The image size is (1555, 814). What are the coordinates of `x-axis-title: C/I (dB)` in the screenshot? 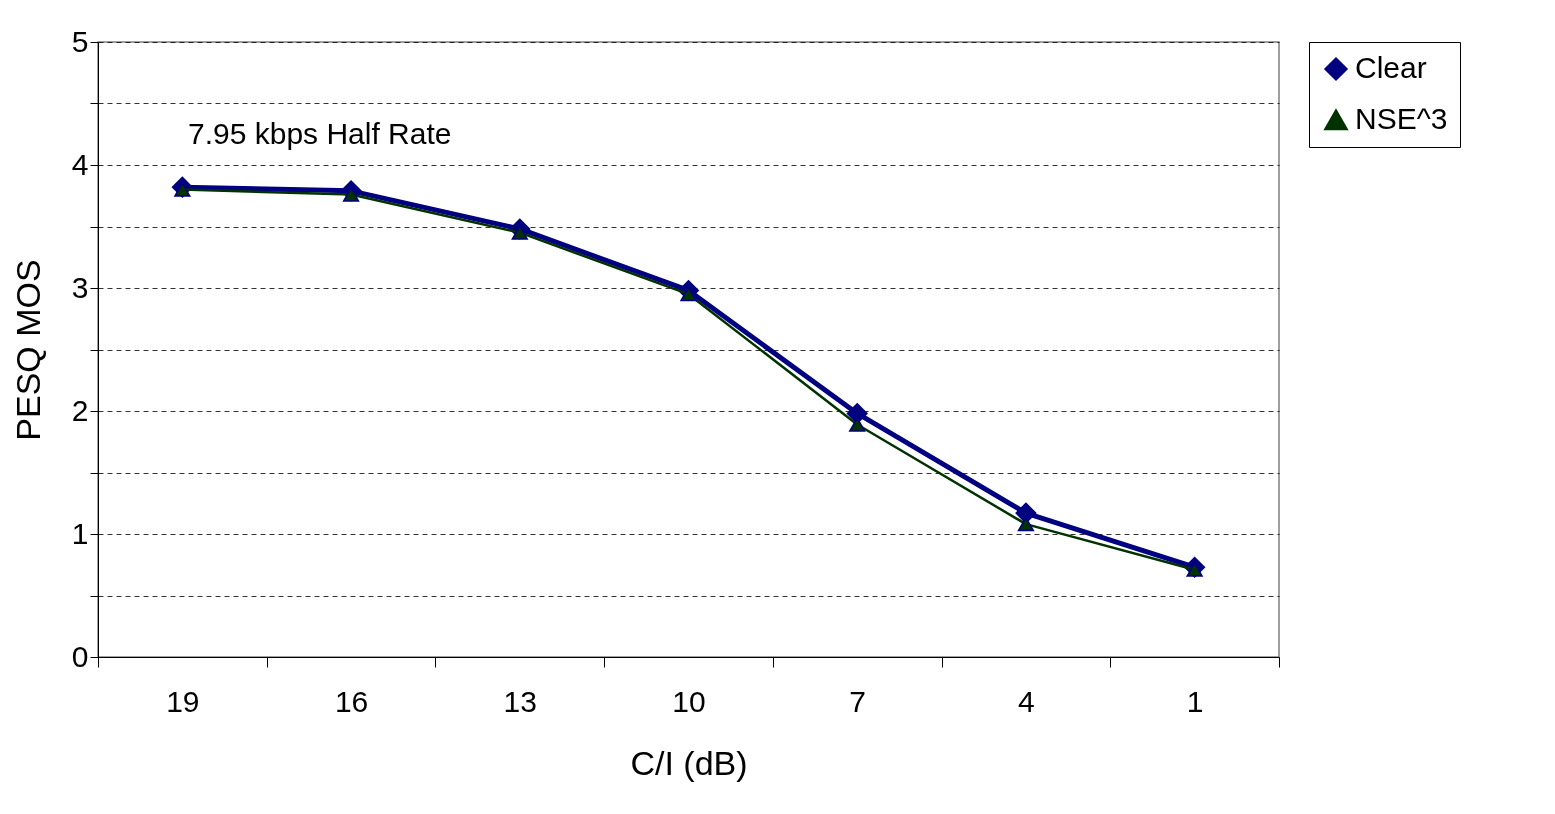 It's located at (689, 762).